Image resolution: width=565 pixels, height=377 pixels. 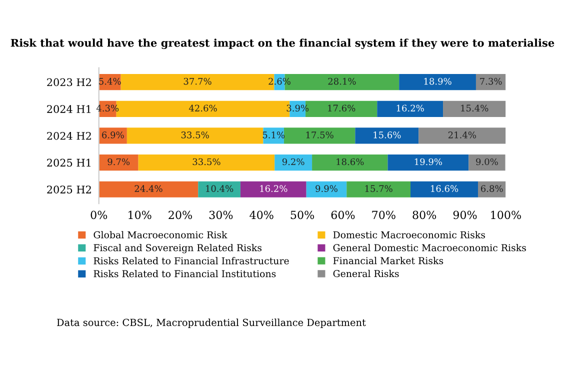 What do you see at coordinates (366, 274) in the screenshot?
I see `legend-label: General Risks` at bounding box center [366, 274].